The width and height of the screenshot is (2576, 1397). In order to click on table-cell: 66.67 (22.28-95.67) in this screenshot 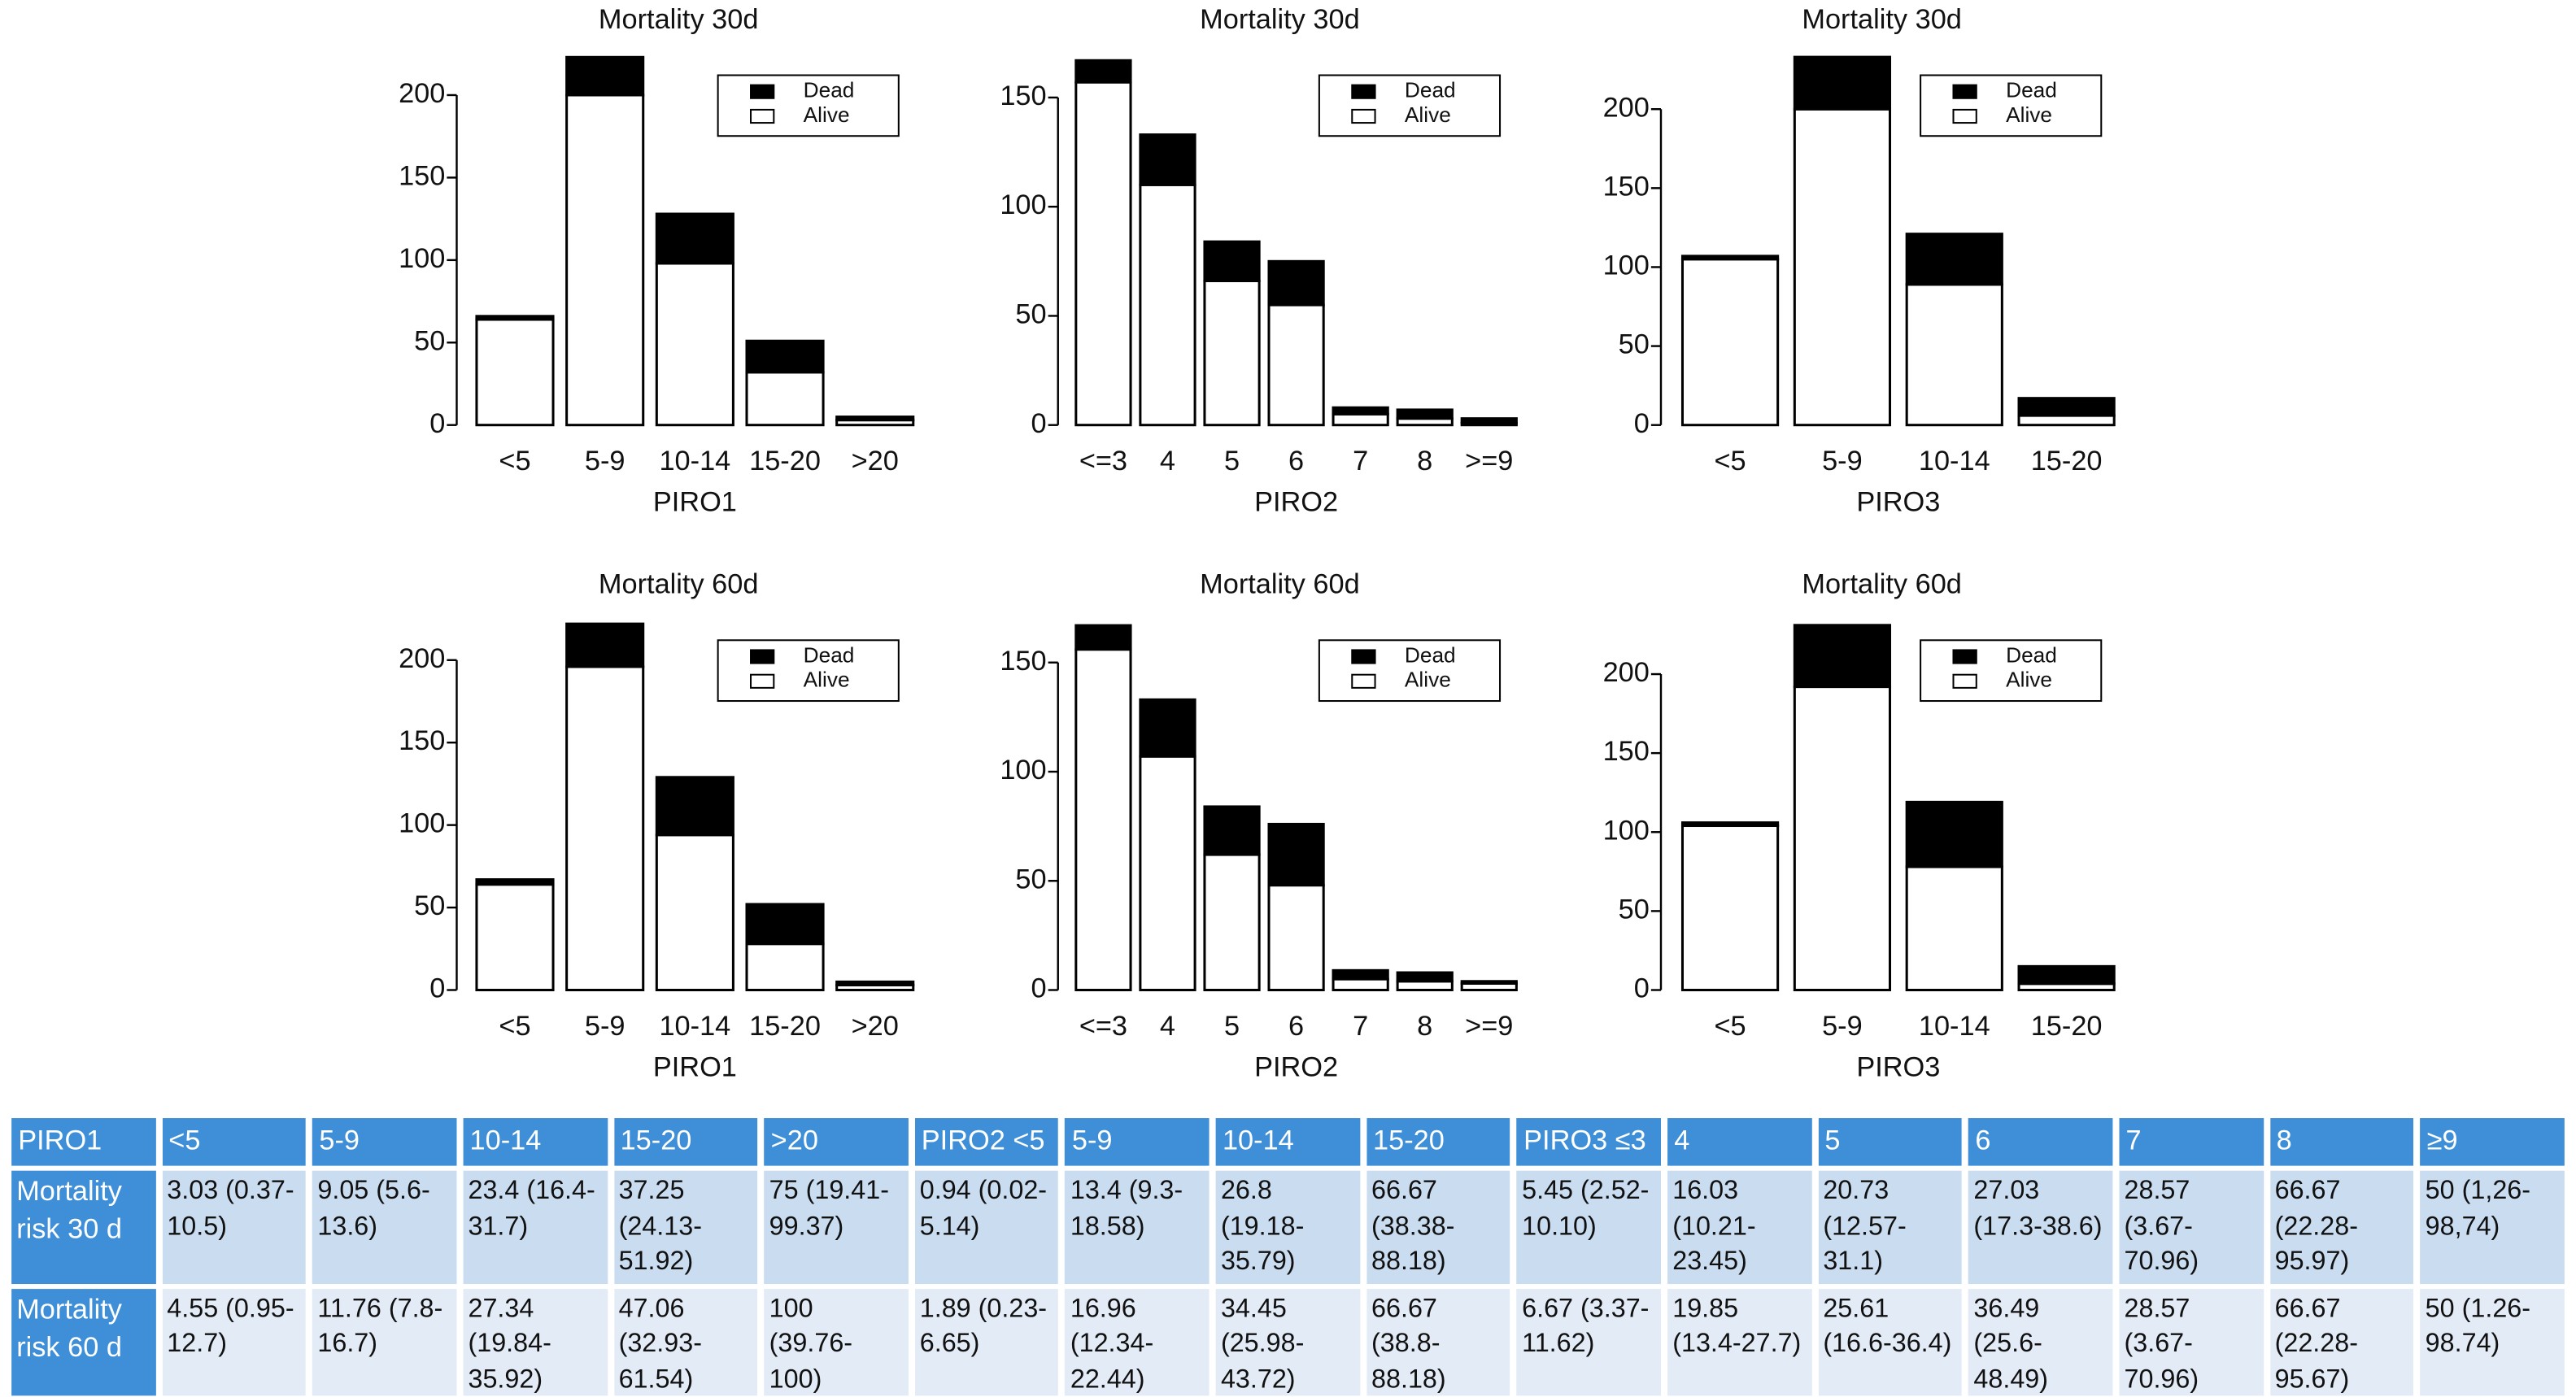, I will do `click(2341, 1342)`.